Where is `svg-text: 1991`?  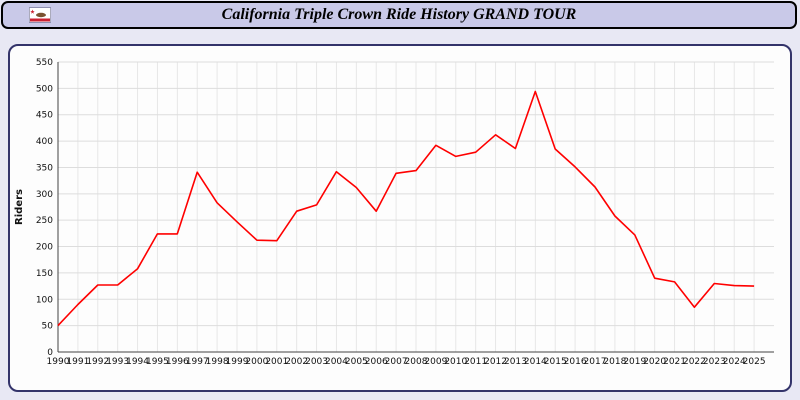 svg-text: 1991 is located at coordinates (77, 362).